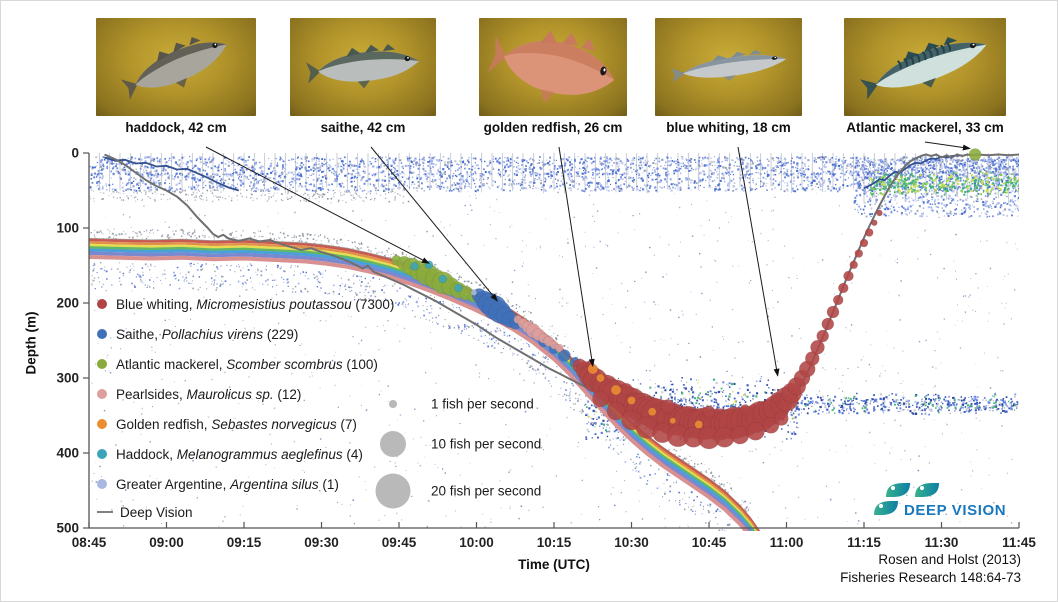  Describe the element at coordinates (728, 127) in the screenshot. I see `fish-photo-label: blue whiting, 18 cm` at that location.